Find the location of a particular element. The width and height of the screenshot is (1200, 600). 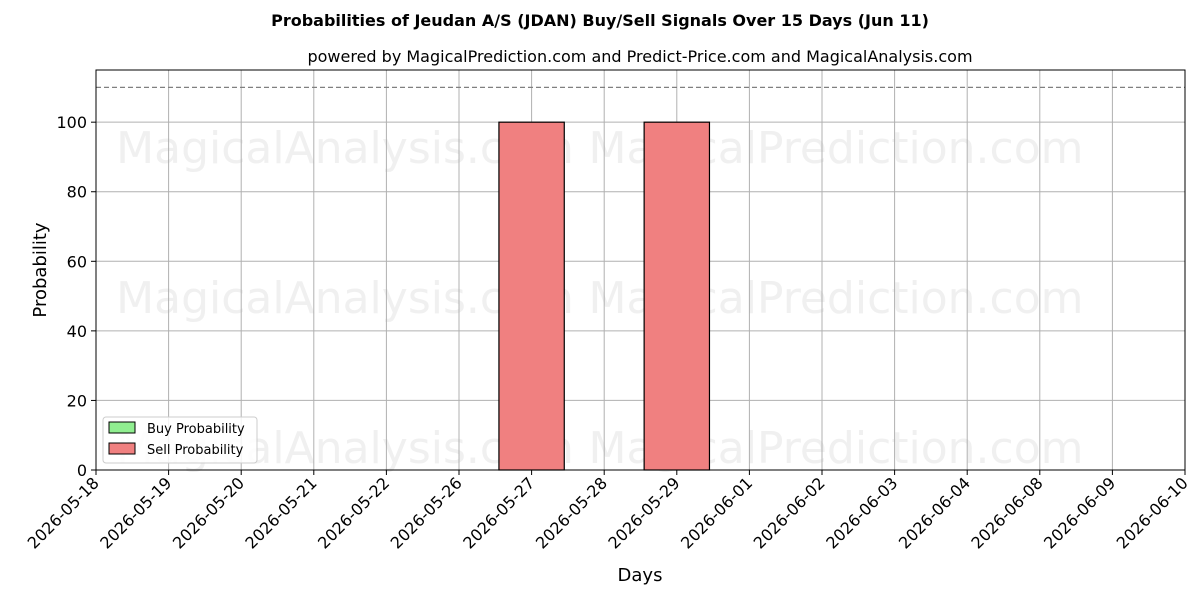

x-tick-label: 2026-05-29 is located at coordinates (643, 512).